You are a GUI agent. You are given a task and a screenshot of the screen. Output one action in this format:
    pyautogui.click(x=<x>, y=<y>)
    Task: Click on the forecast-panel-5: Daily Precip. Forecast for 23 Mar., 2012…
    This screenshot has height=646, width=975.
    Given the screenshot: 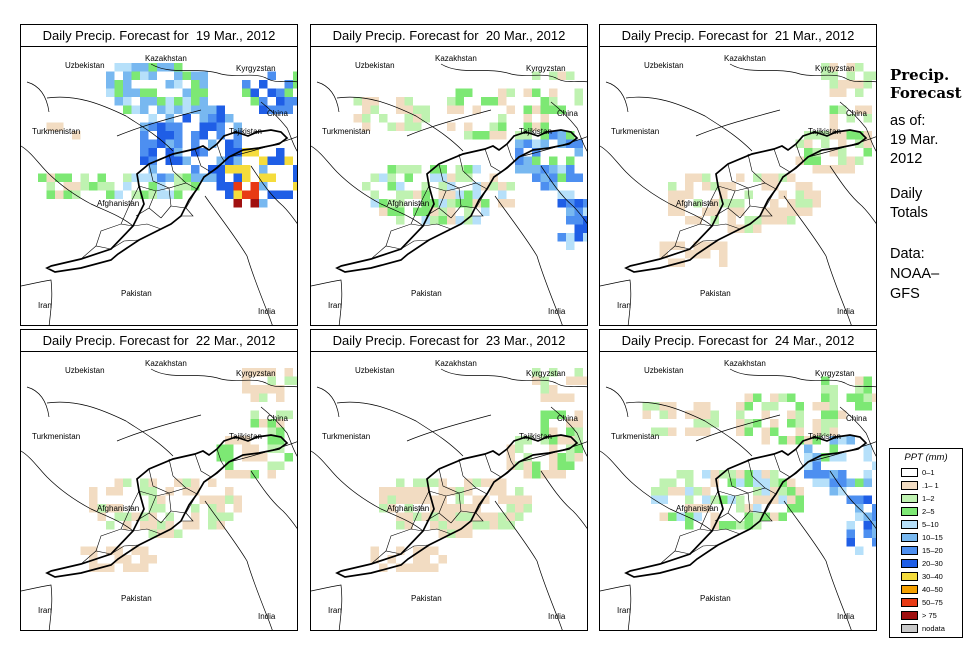 What is the action you would take?
    pyautogui.click(x=449, y=480)
    